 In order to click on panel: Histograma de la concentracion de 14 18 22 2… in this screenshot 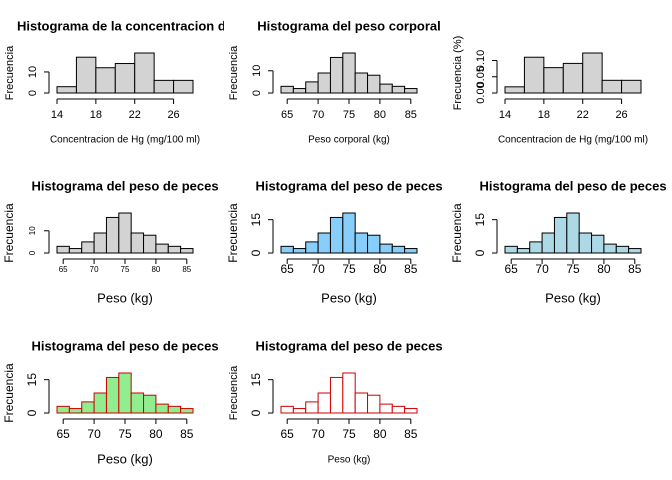, I will do `click(118, 81)`.